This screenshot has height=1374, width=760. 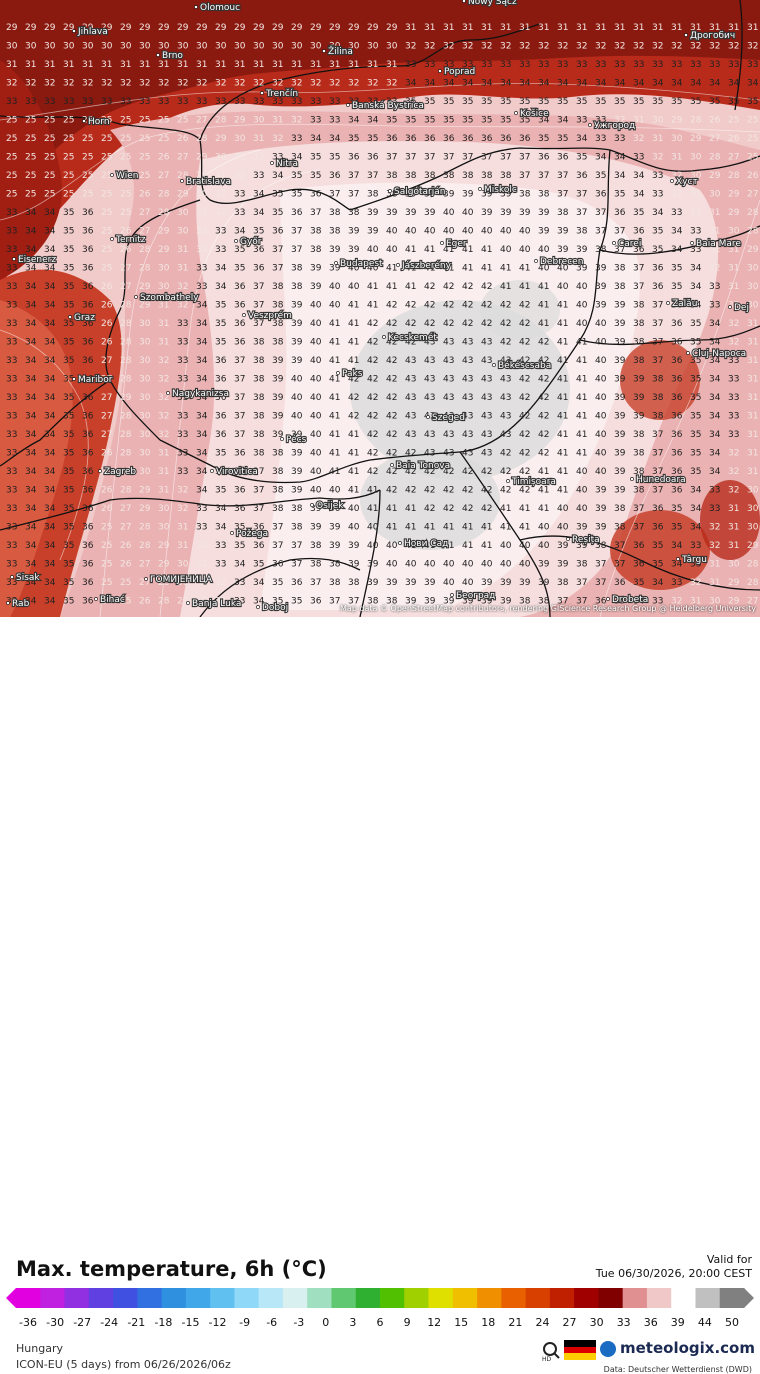 What do you see at coordinates (551, 1351) in the screenshot?
I see `hd-zoom-icon: HD` at bounding box center [551, 1351].